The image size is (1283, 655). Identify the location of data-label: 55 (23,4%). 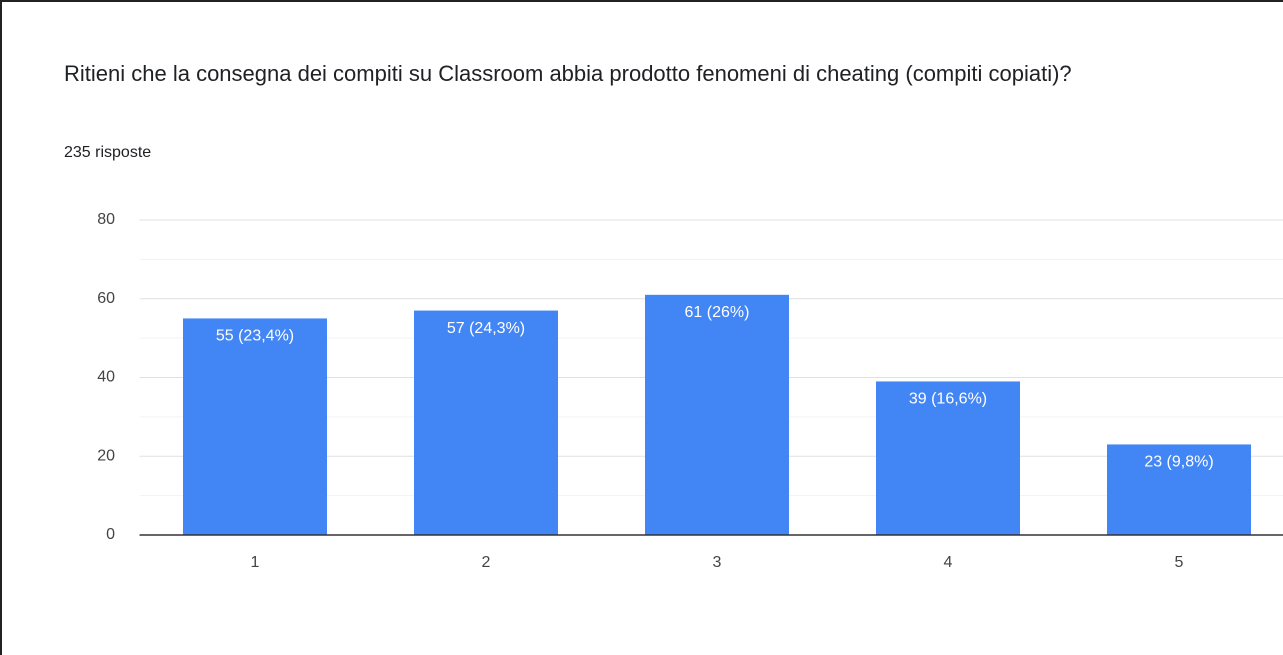
(255, 336).